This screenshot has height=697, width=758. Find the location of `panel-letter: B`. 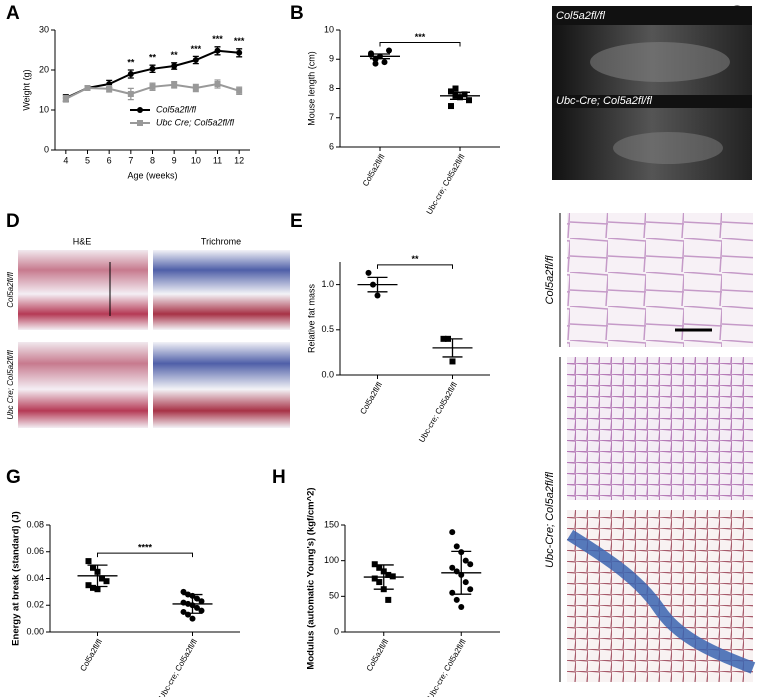

panel-letter: B is located at coordinates (297, 13).